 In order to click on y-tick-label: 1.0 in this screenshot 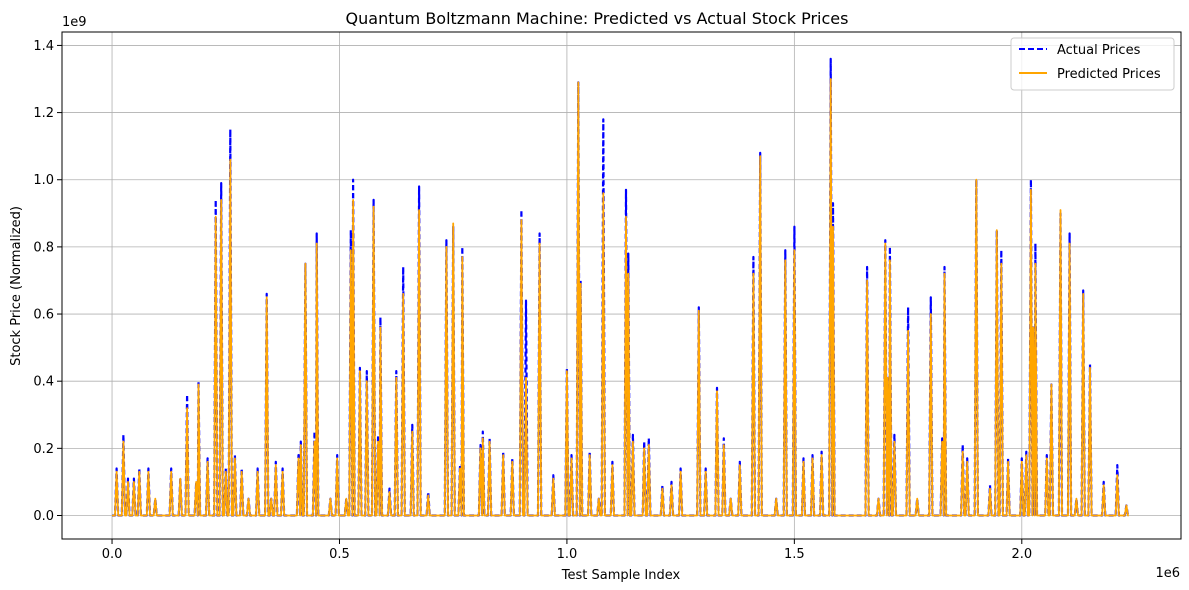, I will do `click(43, 180)`.